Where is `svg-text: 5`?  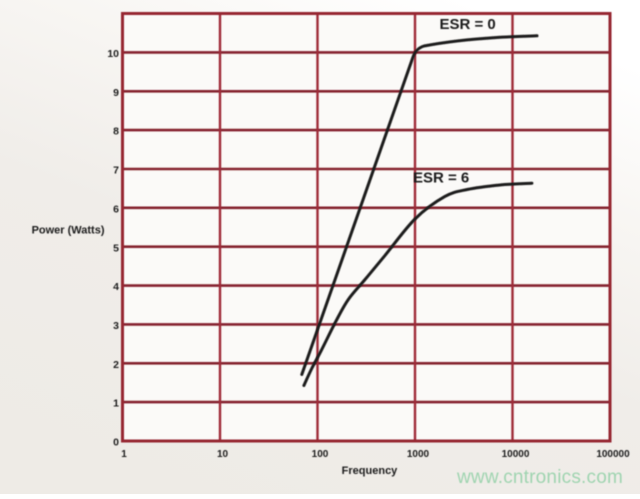 svg-text: 5 is located at coordinates (116, 248).